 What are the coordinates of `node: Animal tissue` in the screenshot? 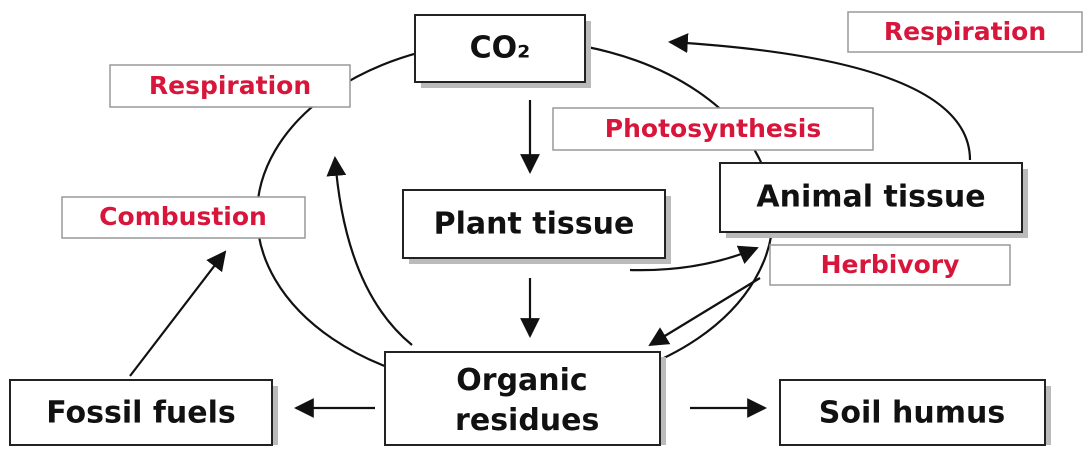 It's located at (873, 200).